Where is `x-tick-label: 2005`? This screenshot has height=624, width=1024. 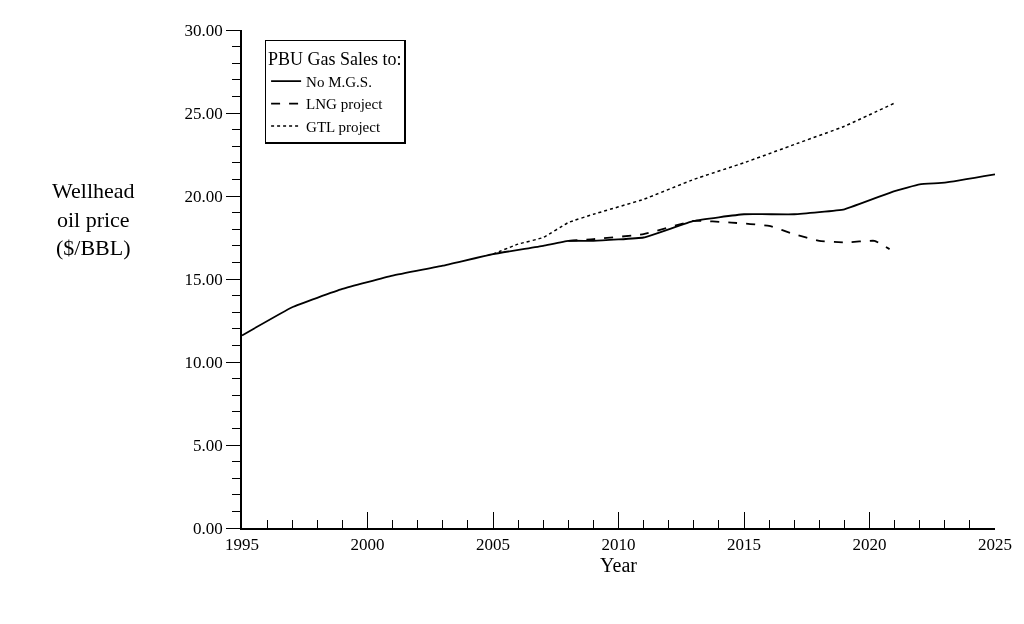 x-tick-label: 2005 is located at coordinates (493, 545).